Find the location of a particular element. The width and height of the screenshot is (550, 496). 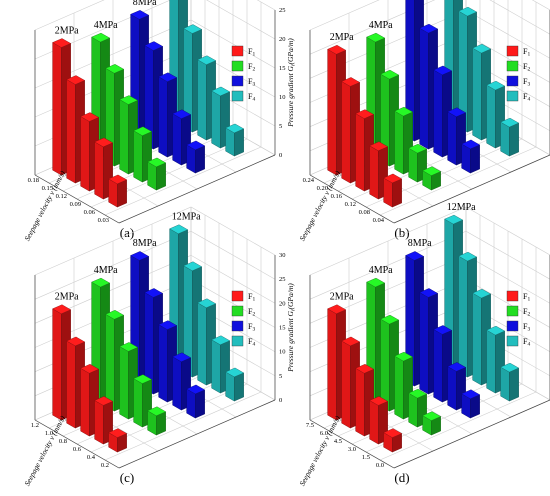

legend-label-sub: 3 is located at coordinates (528, 330).